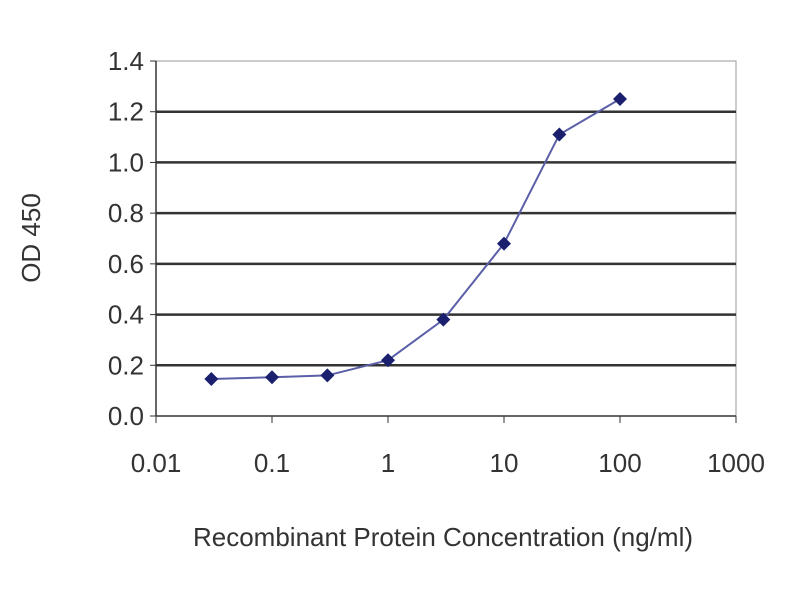  What do you see at coordinates (126, 112) in the screenshot?
I see `y-tick-label: 1.2` at bounding box center [126, 112].